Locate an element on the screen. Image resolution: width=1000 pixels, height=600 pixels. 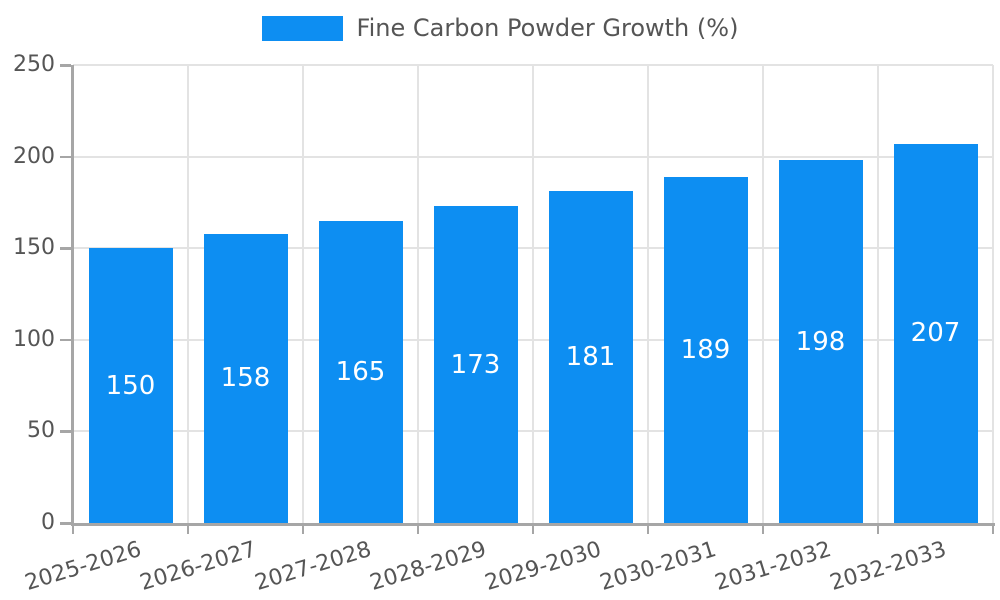
bar-value-label: 189 is located at coordinates (705, 349).